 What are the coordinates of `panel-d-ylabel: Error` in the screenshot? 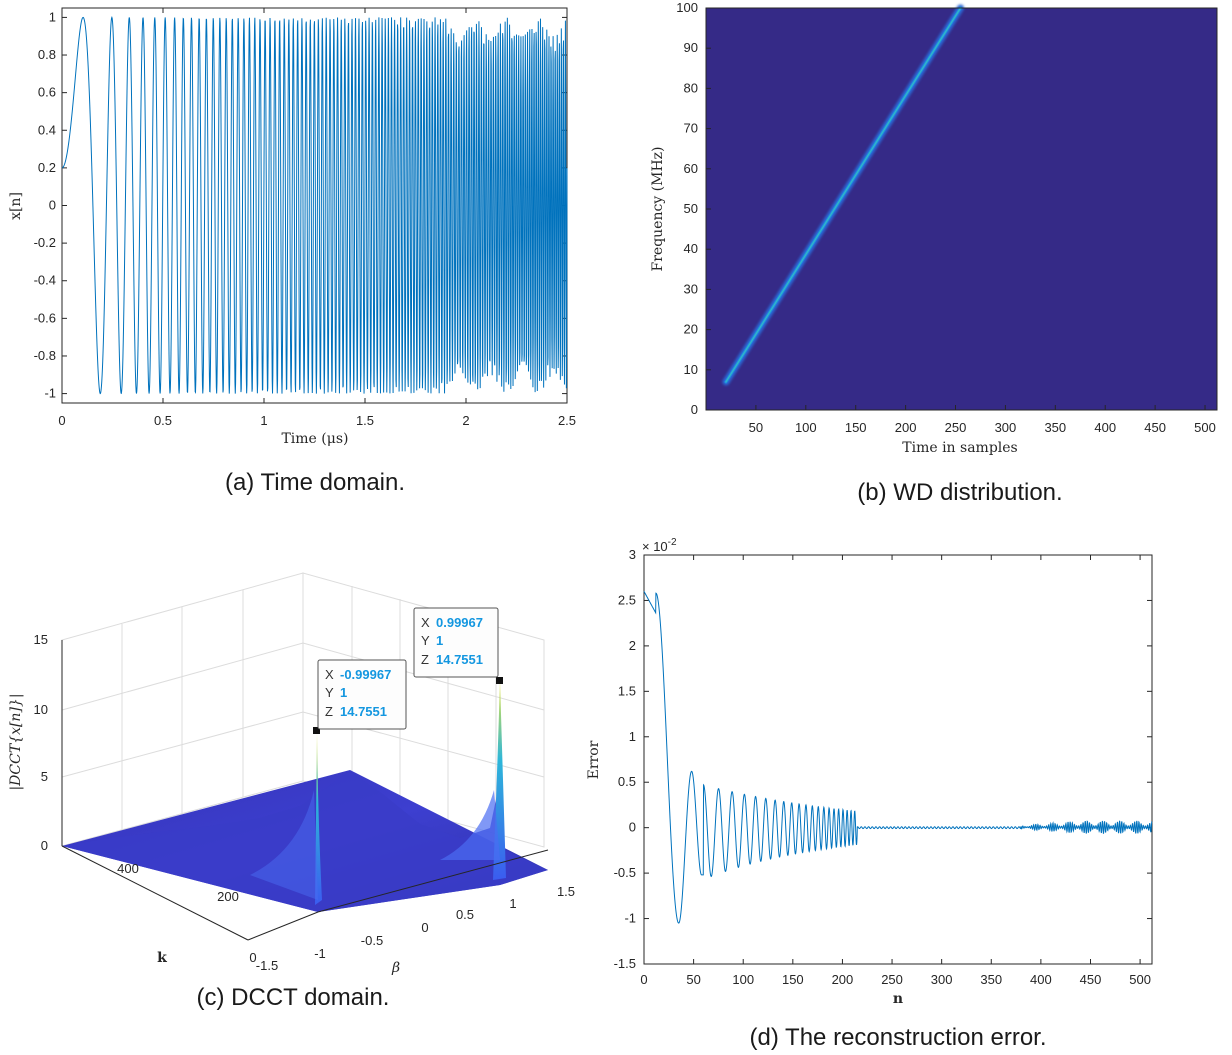 It's located at (594, 759).